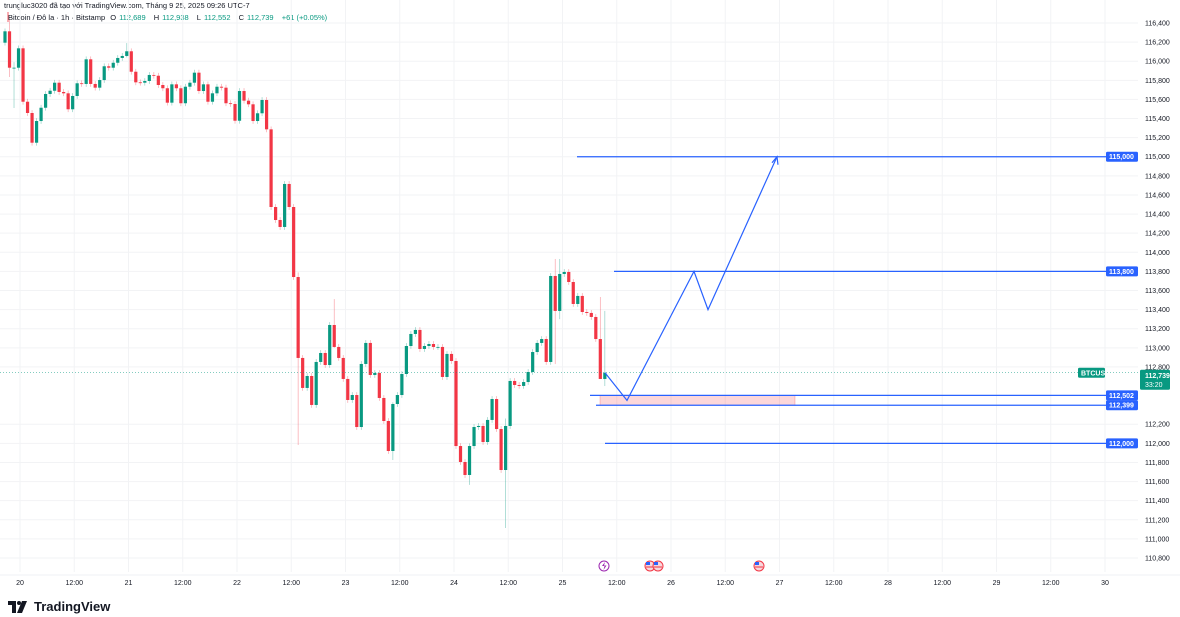  What do you see at coordinates (1122, 443) in the screenshot?
I see `price-level-tag` at bounding box center [1122, 443].